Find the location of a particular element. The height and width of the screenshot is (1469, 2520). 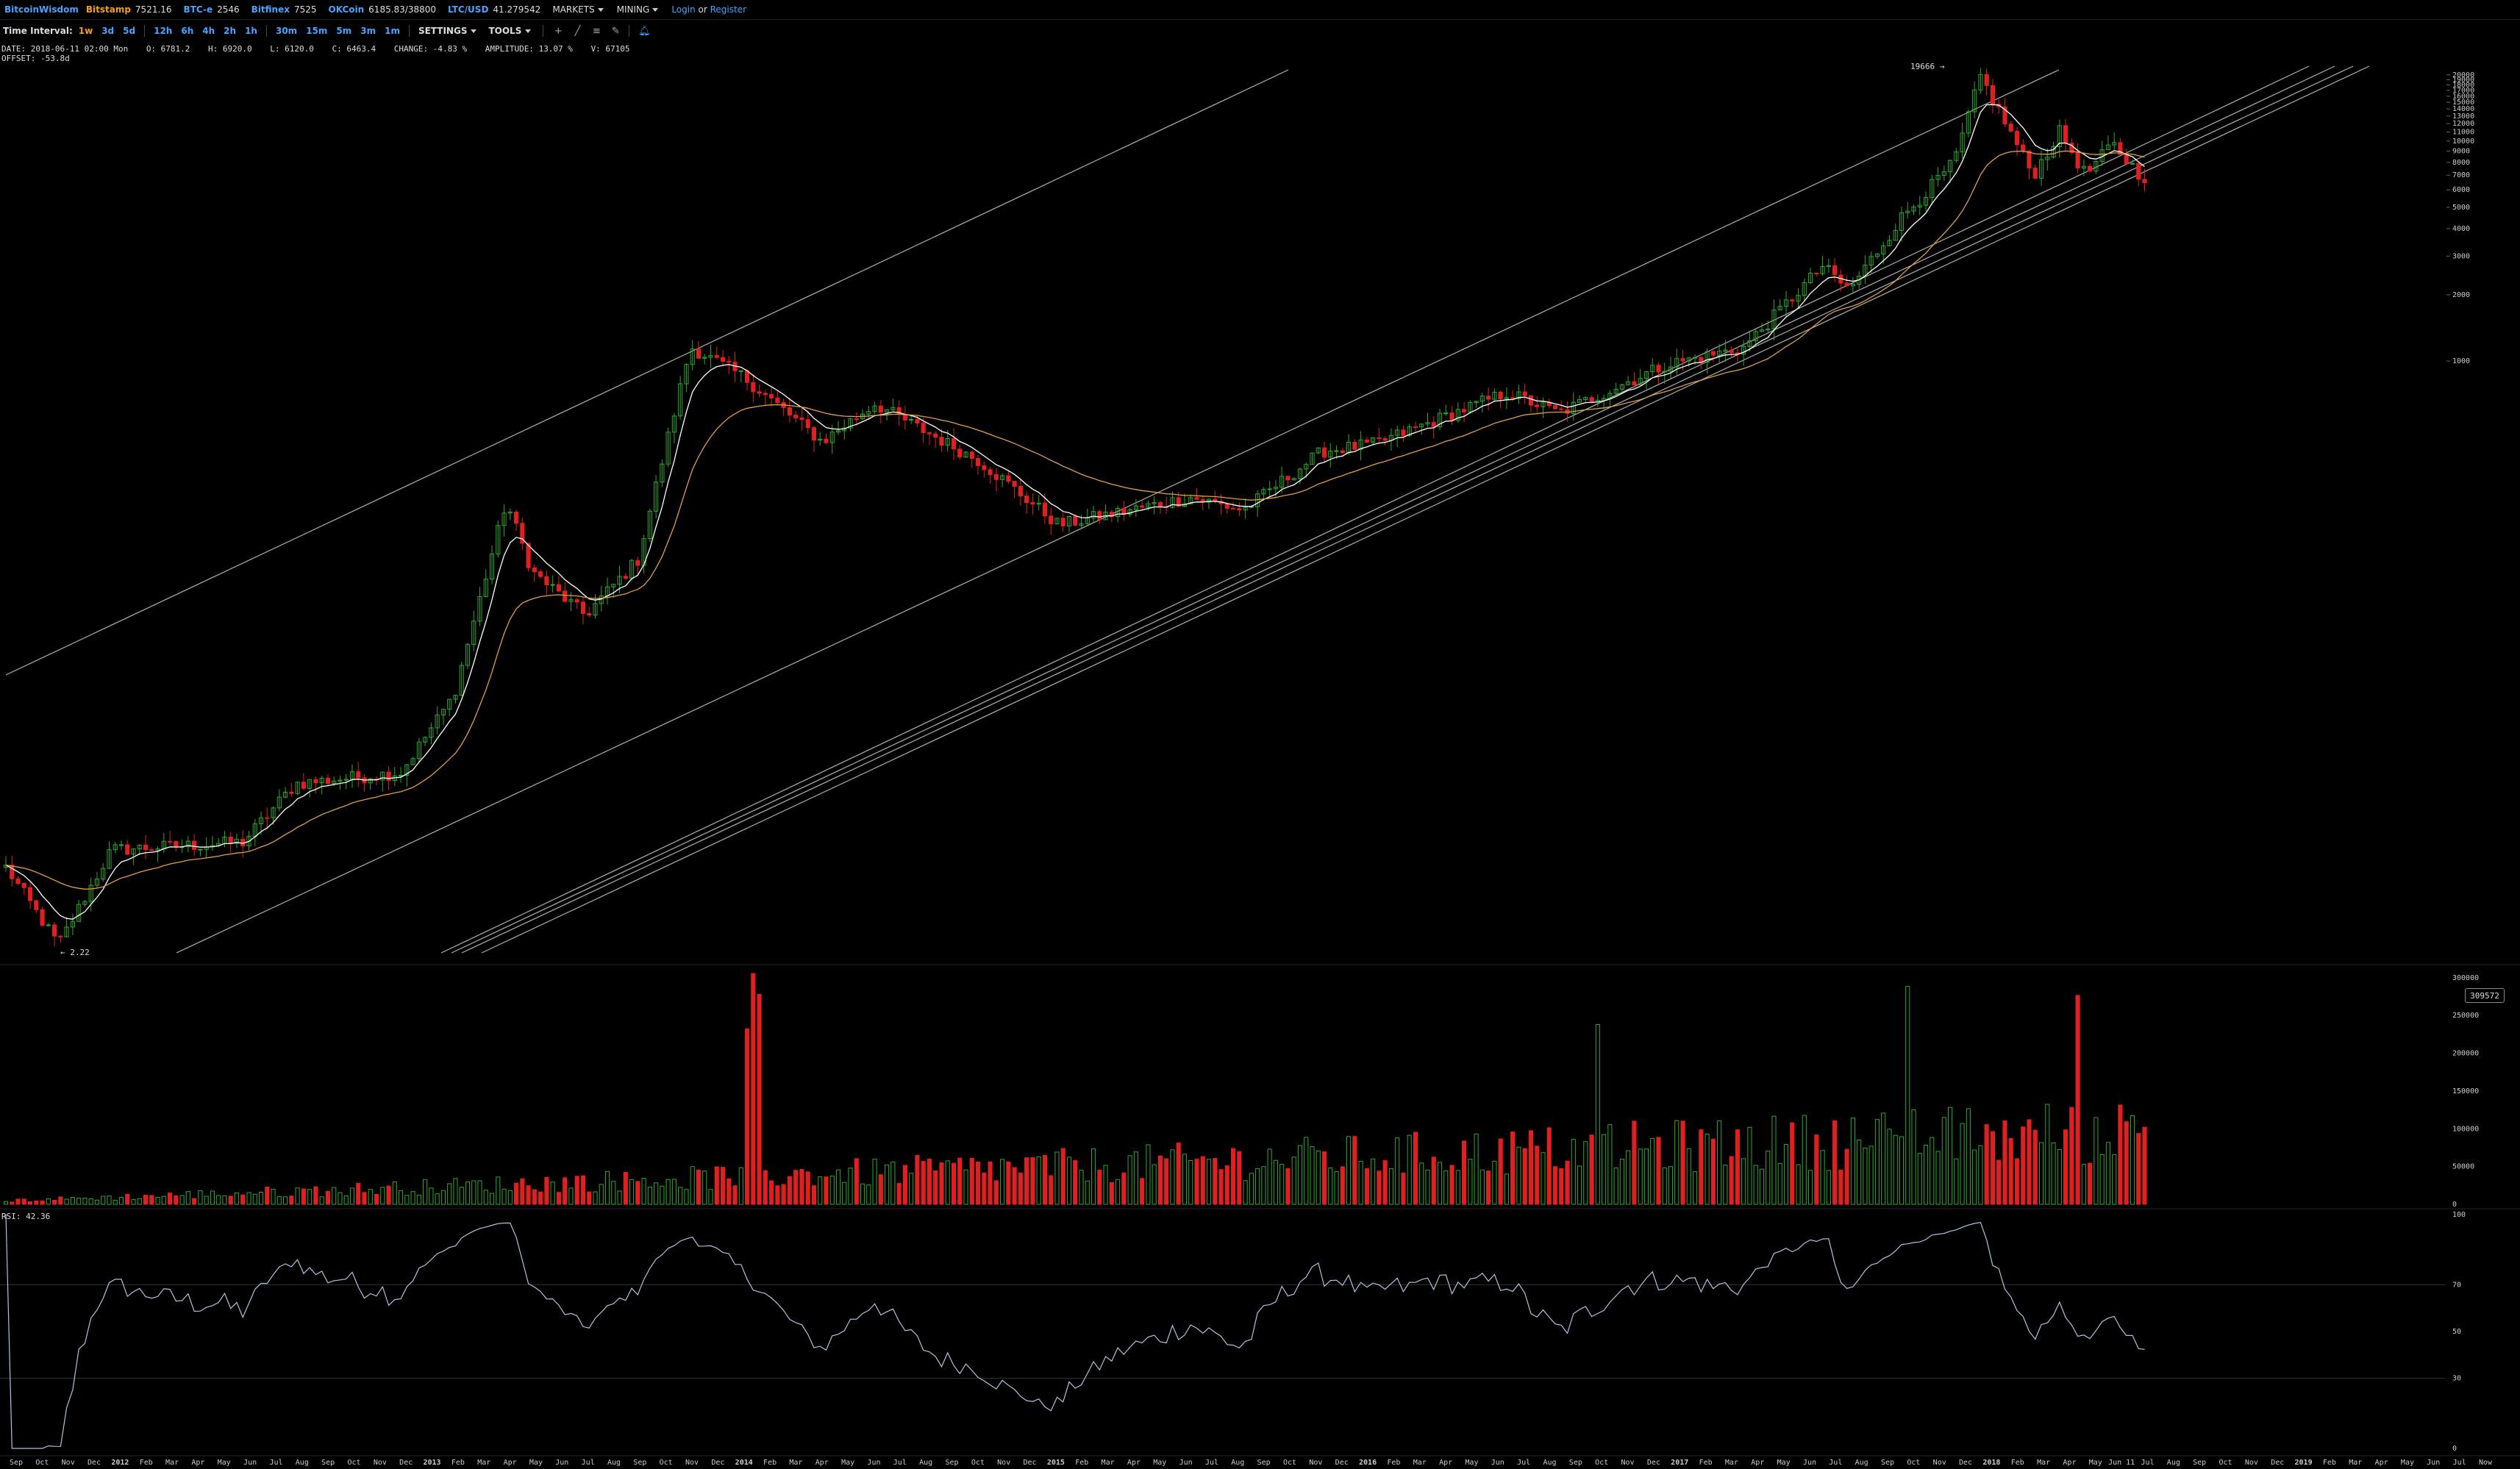

tools-menu: TOOLS is located at coordinates (510, 31).